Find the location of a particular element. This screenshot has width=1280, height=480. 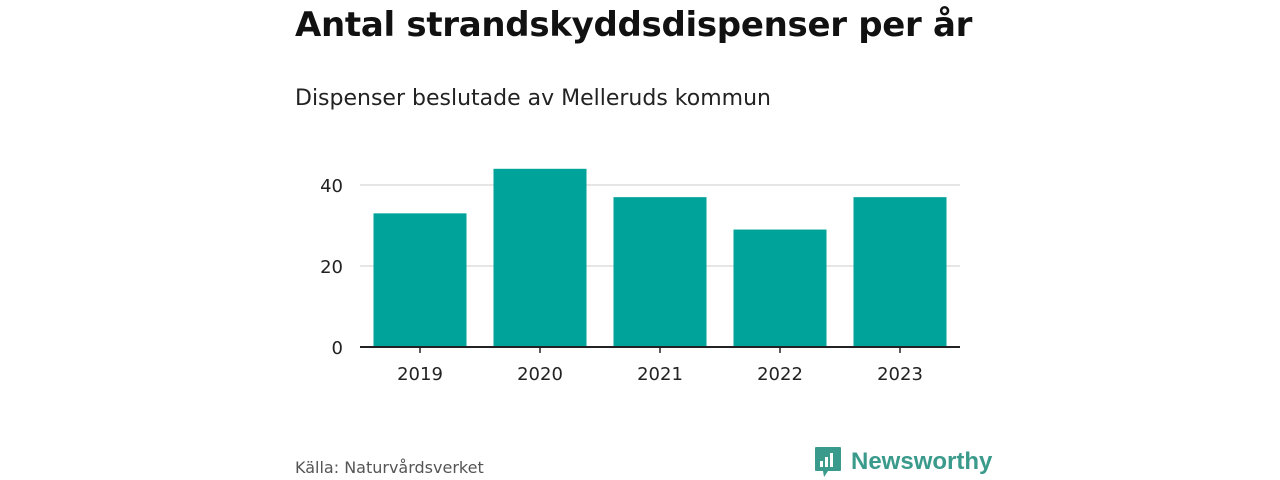

bar-2020 is located at coordinates (540, 257).